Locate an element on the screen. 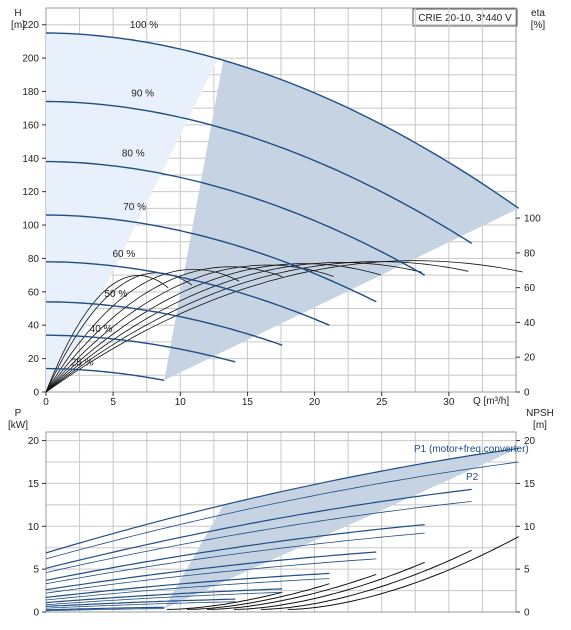 Image resolution: width=571 pixels, height=630 pixels. eta-tick-label: 60 is located at coordinates (530, 288).